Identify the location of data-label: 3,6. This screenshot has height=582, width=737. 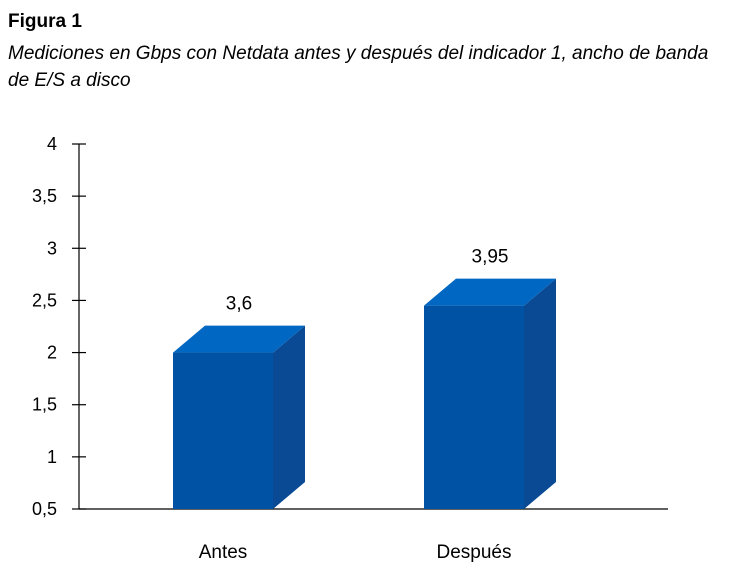
(239, 304).